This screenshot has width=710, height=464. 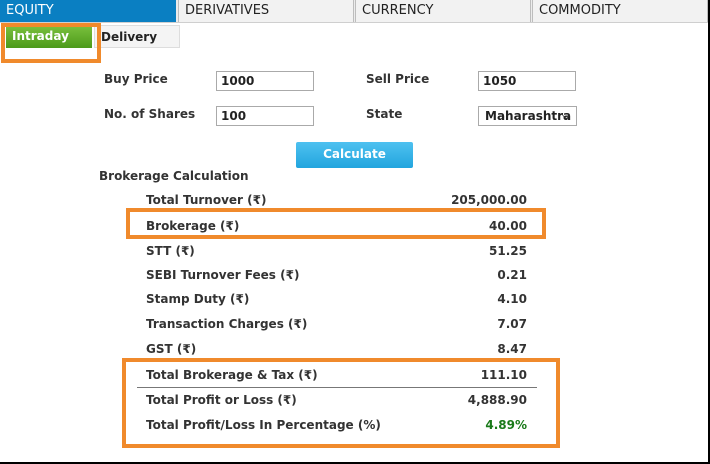 What do you see at coordinates (527, 81) in the screenshot?
I see `sell-price-input: 1050` at bounding box center [527, 81].